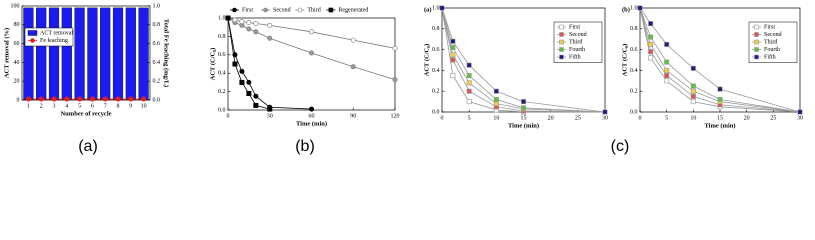 The height and width of the screenshot is (240, 815). Describe the element at coordinates (105, 106) in the screenshot. I see `x-tick-label: 7` at that location.